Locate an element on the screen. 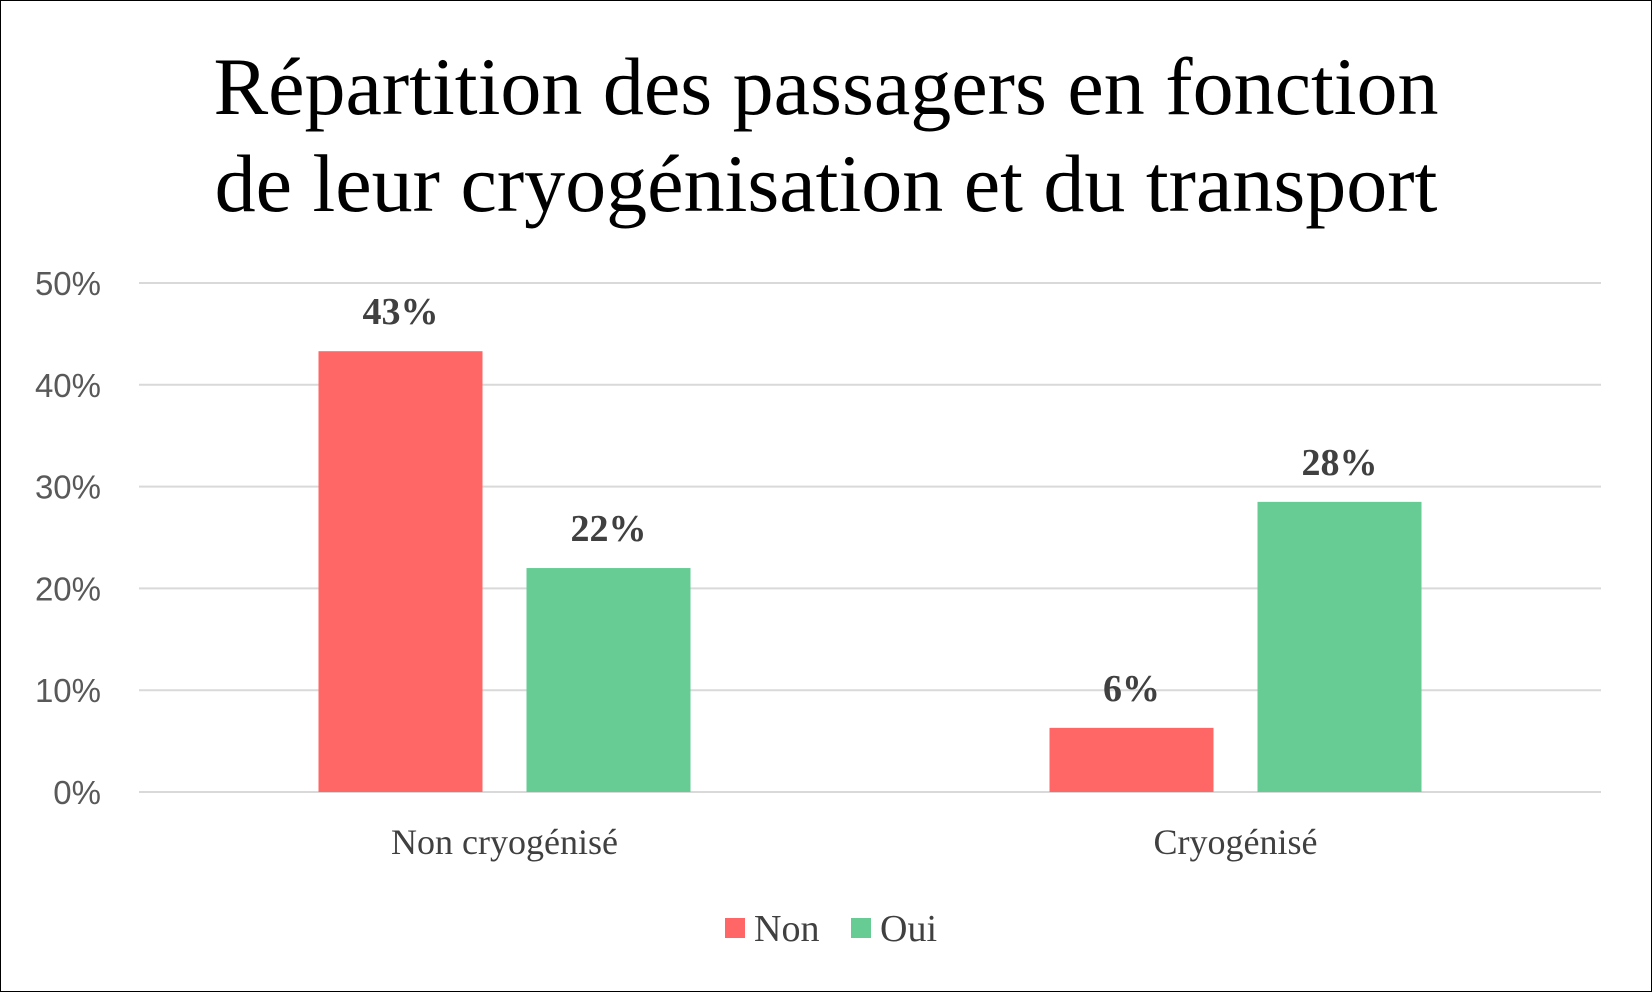  data-label: 28% is located at coordinates (1340, 463).